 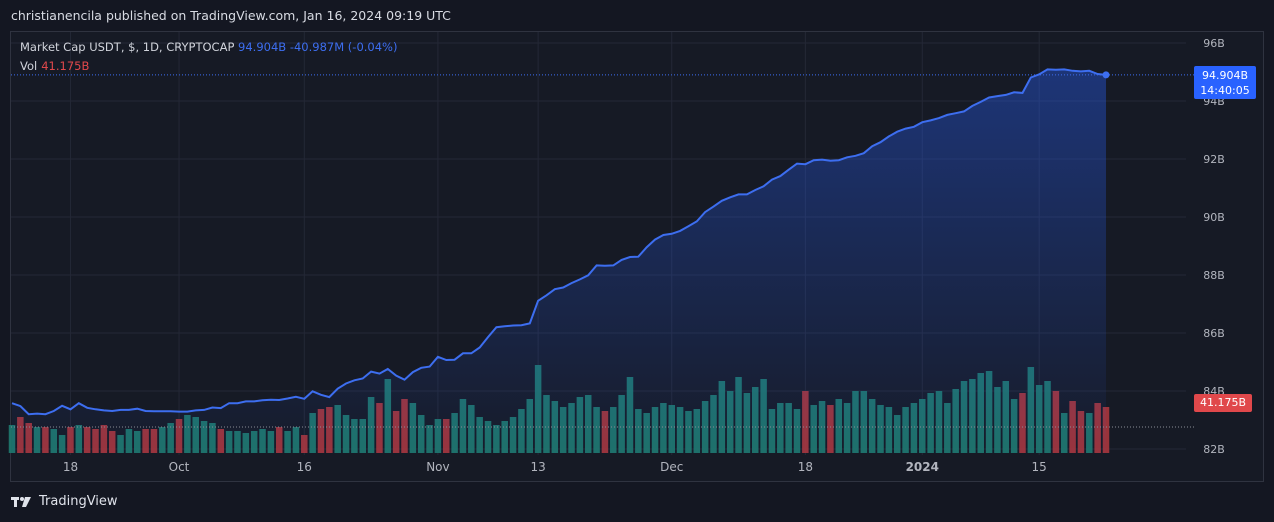 What do you see at coordinates (29, 66) in the screenshot?
I see `volume-label: Vol` at bounding box center [29, 66].